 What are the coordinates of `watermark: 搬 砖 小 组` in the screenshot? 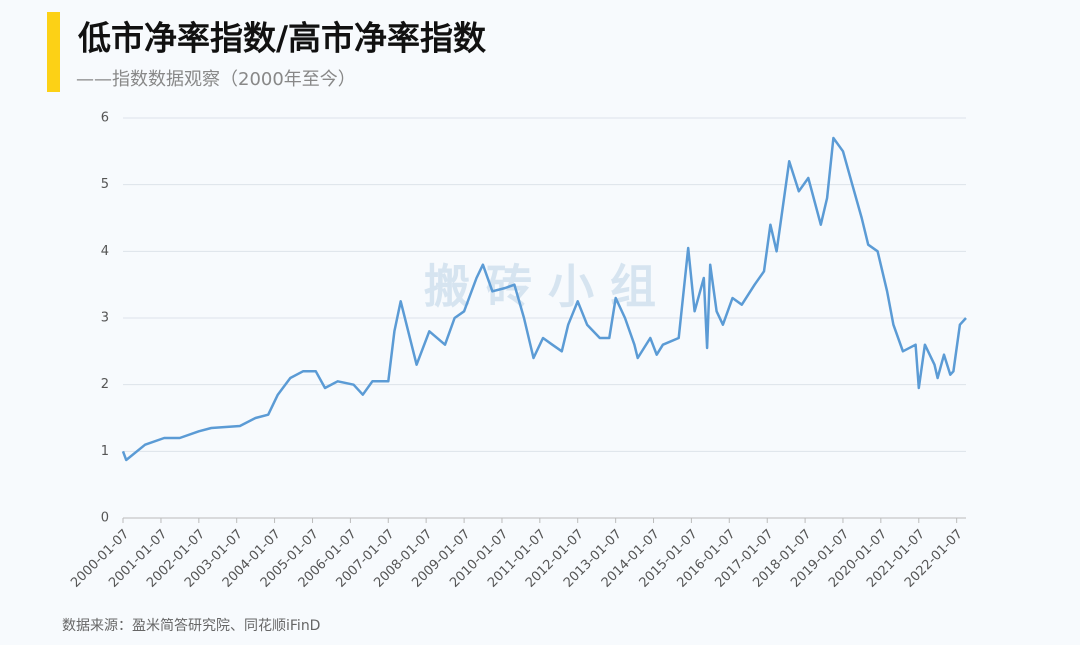 It's located at (540, 287).